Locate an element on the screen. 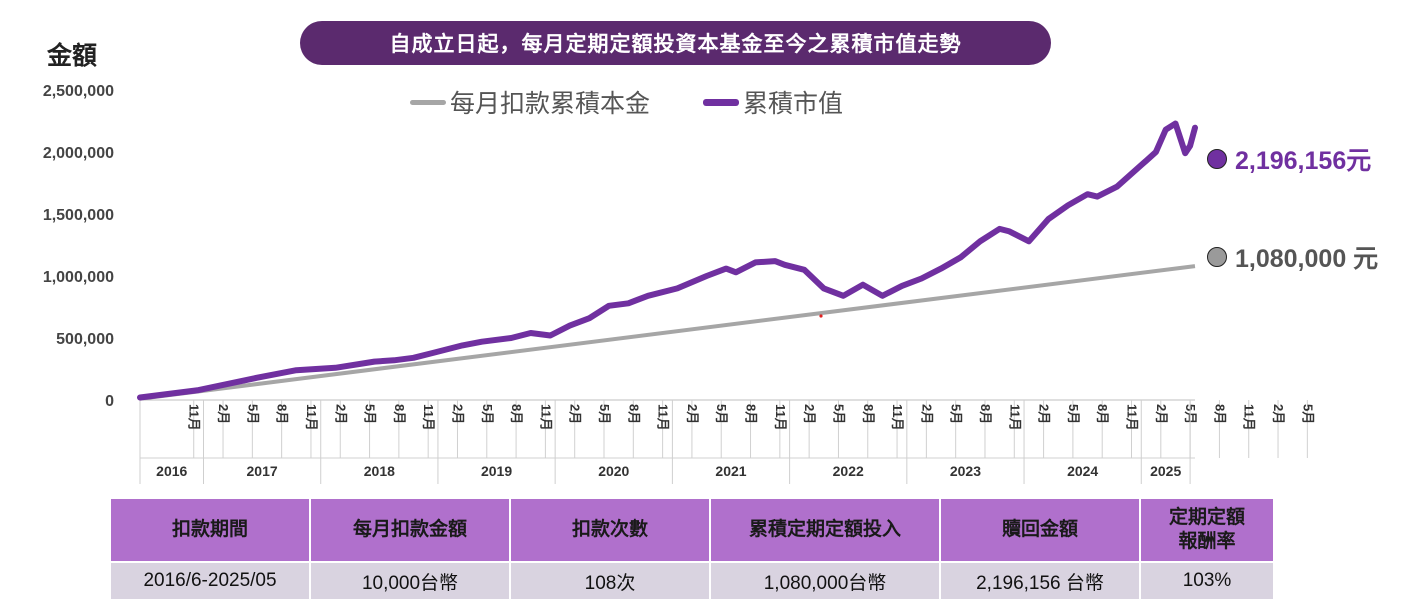 The image size is (1404, 609). summary-header-row: 扣款期間 每月扣款金額 扣款次數 累積定期定額投入 贖回金額 定期定額 報酬率 is located at coordinates (692, 530).